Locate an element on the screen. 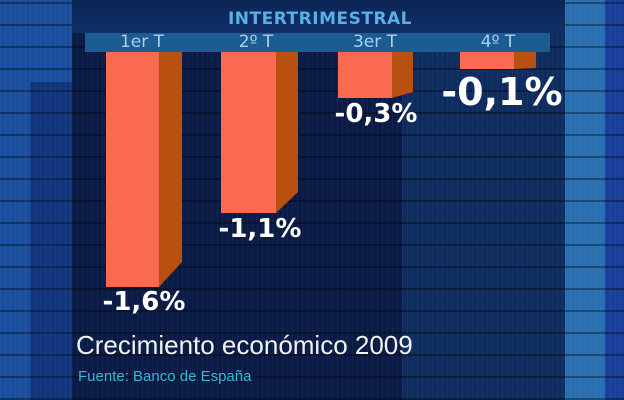 The width and height of the screenshot is (624, 400). bar-q2 is located at coordinates (259, 132).